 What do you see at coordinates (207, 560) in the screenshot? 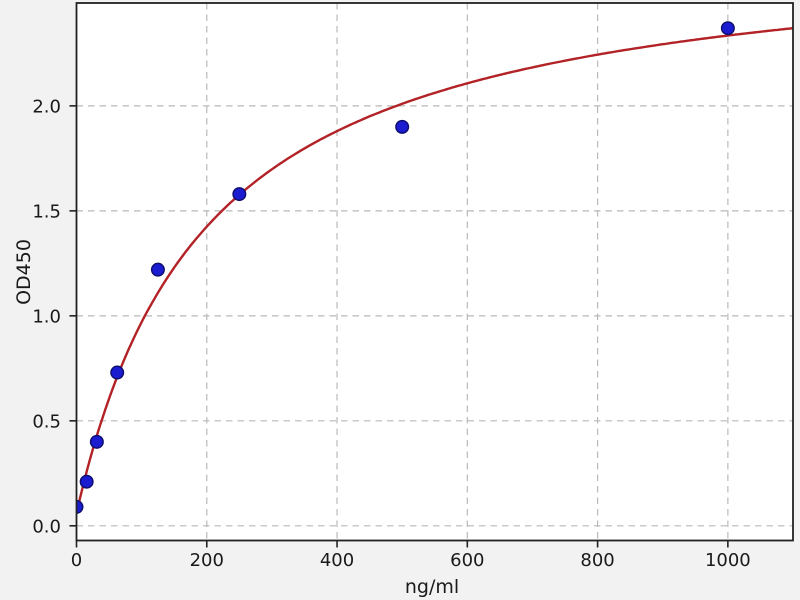
I see `x-tick-label: 200` at bounding box center [207, 560].